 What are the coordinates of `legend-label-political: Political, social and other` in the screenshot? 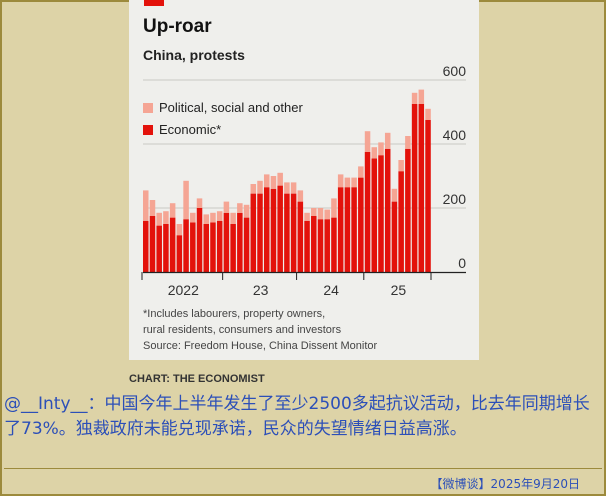 It's located at (231, 107).